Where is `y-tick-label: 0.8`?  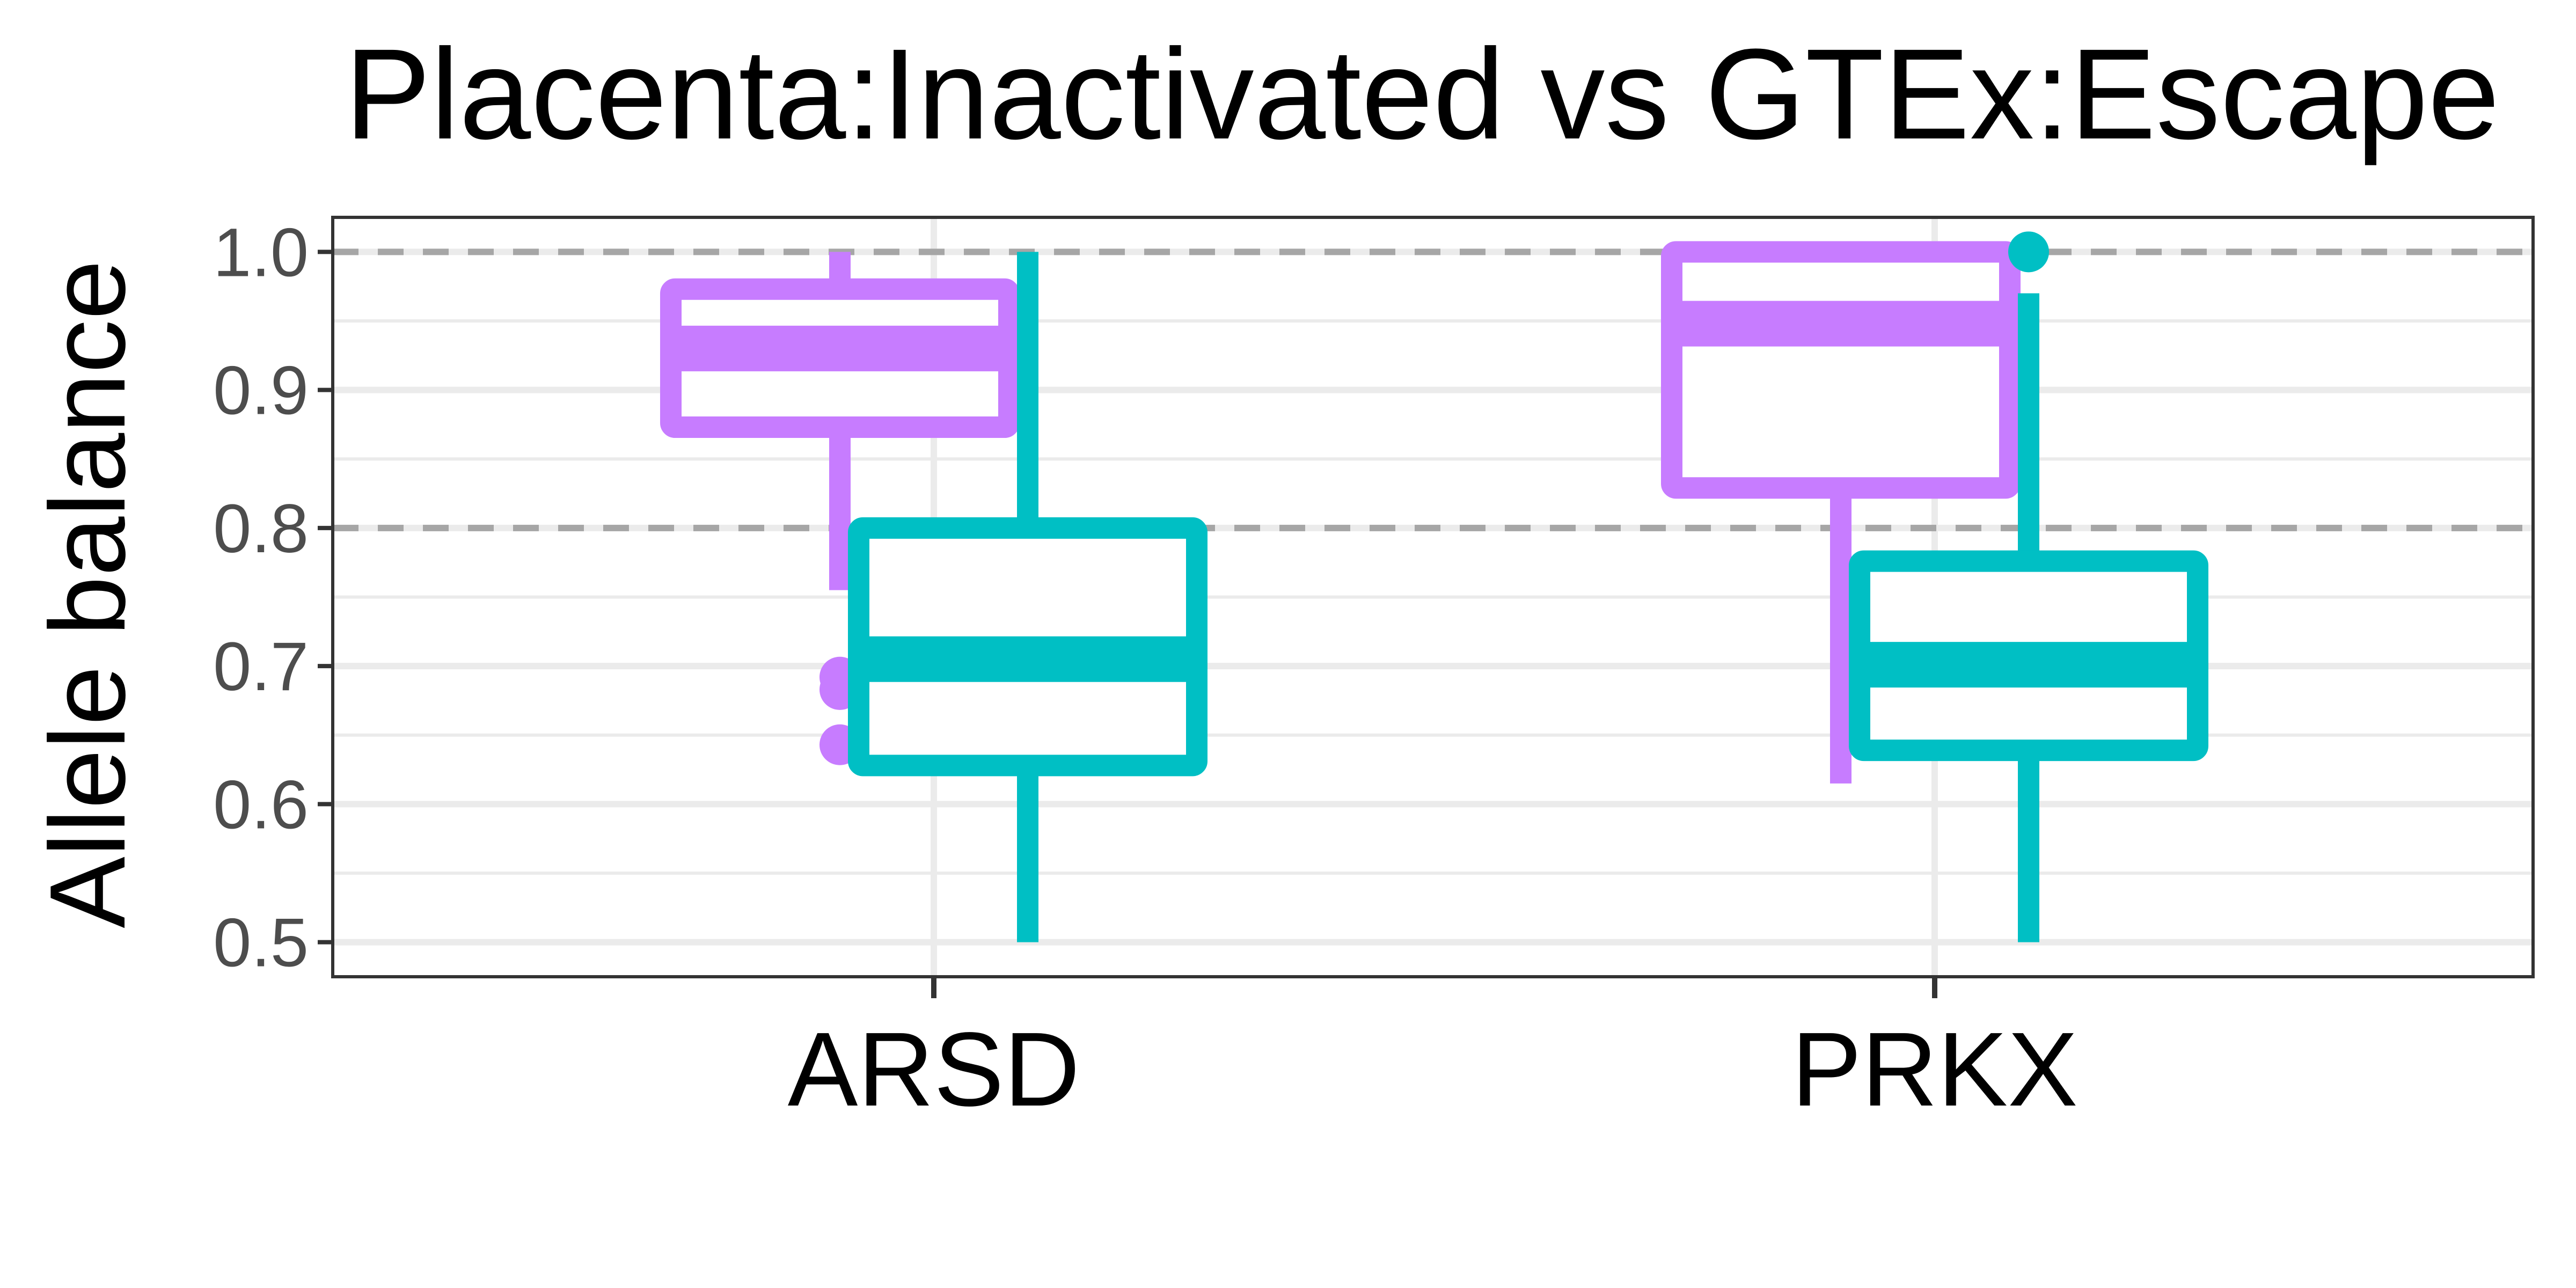
y-tick-label: 0.8 is located at coordinates (261, 529).